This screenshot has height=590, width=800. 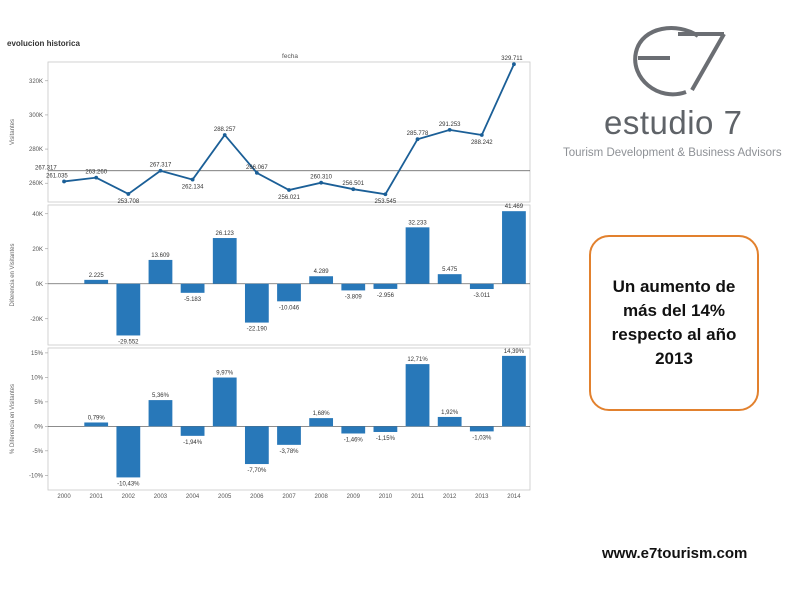 I want to click on y-tick-label: -20K, so click(x=36, y=320).